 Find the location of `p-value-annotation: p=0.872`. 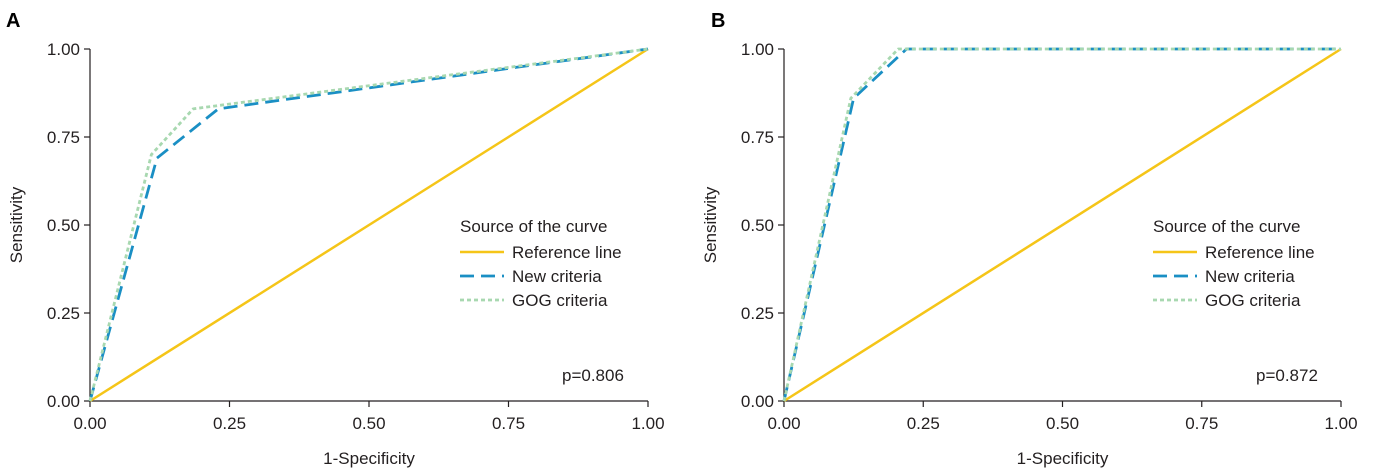

p-value-annotation: p=0.872 is located at coordinates (1287, 375).